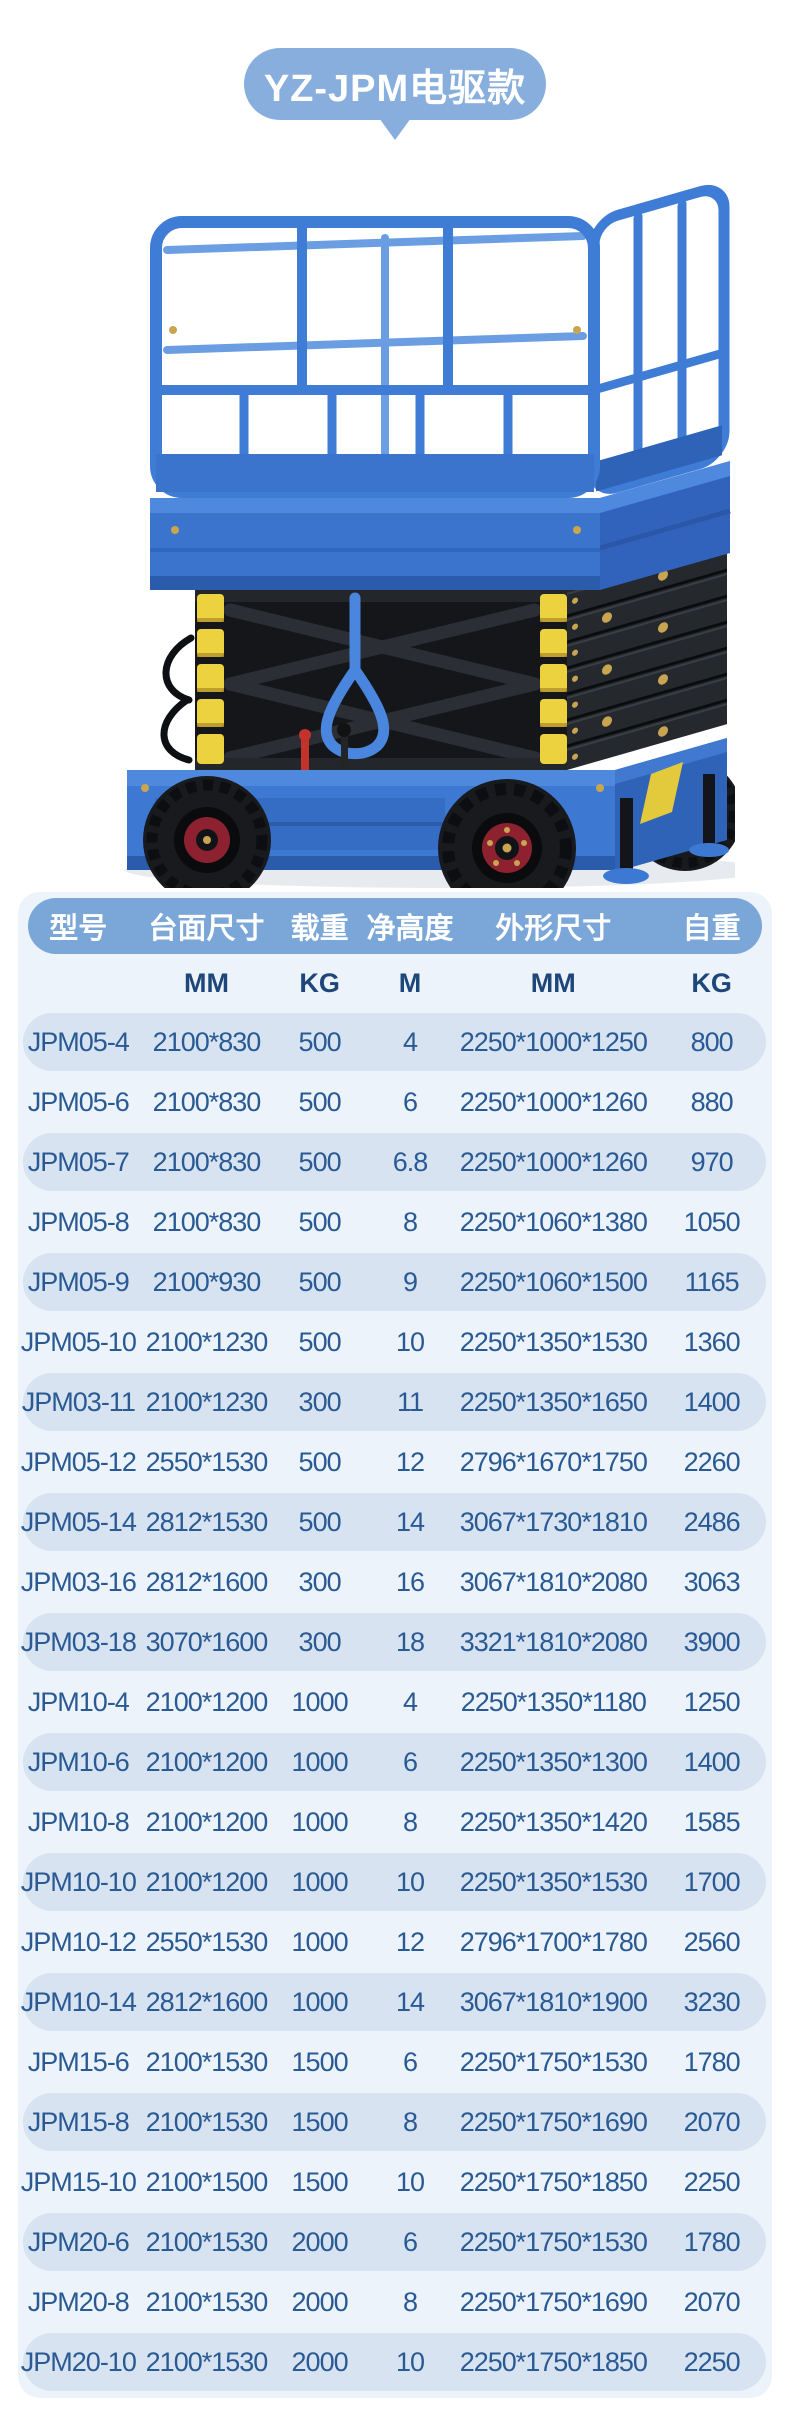  What do you see at coordinates (712, 1581) in the screenshot?
I see `cell-self-weight: 3063` at bounding box center [712, 1581].